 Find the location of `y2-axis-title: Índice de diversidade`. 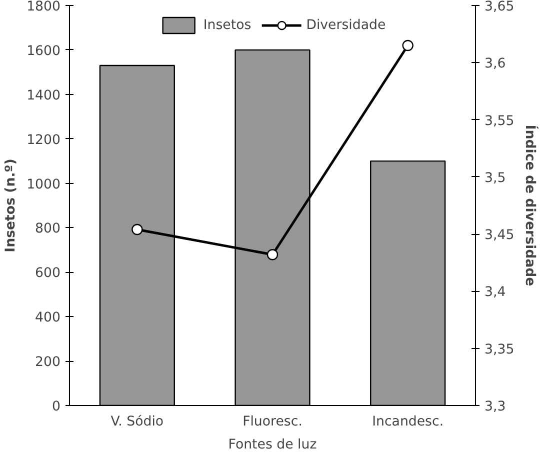

y2-axis-title: Índice de diversidade is located at coordinates (531, 205).